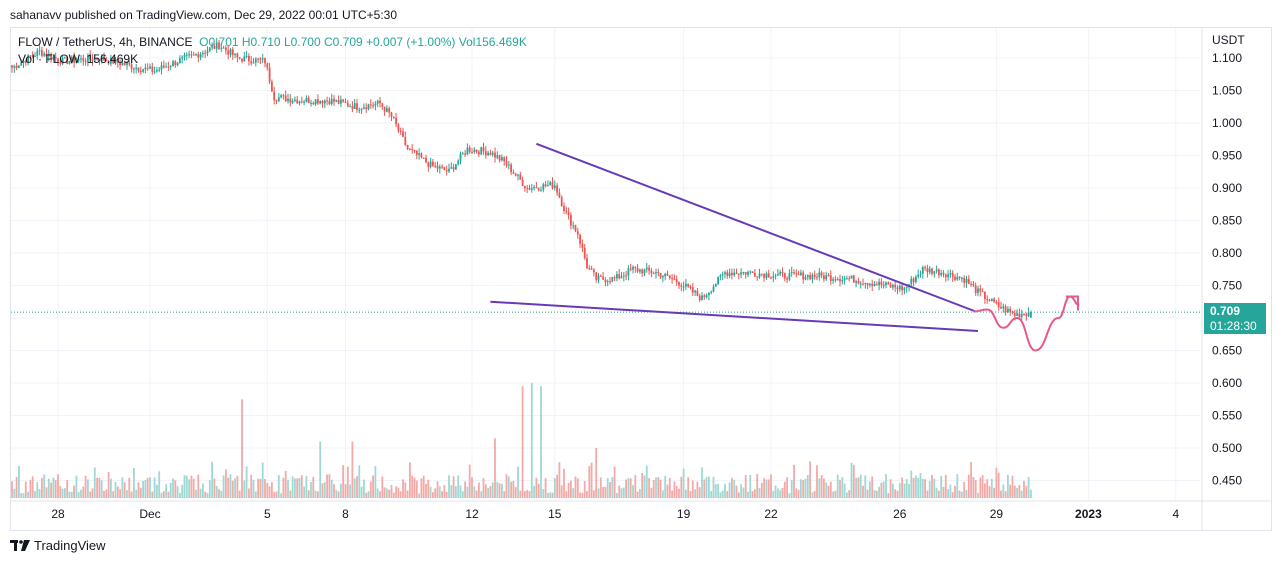 This screenshot has width=1280, height=563. Describe the element at coordinates (1227, 58) in the screenshot. I see `y-tick-label: 1.100` at that location.